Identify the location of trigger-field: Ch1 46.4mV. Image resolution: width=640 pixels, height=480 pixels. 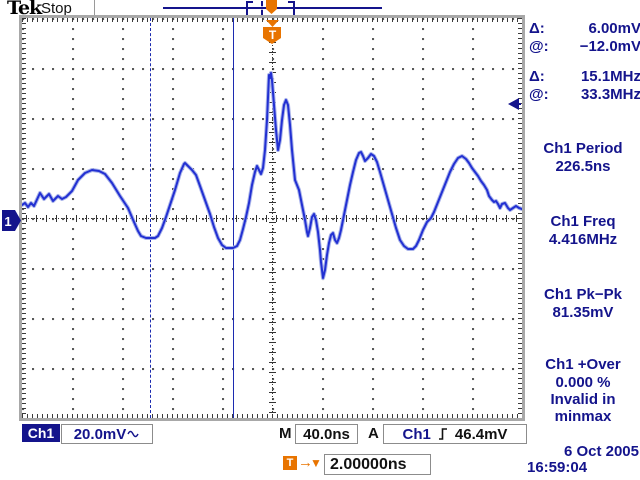
(455, 434).